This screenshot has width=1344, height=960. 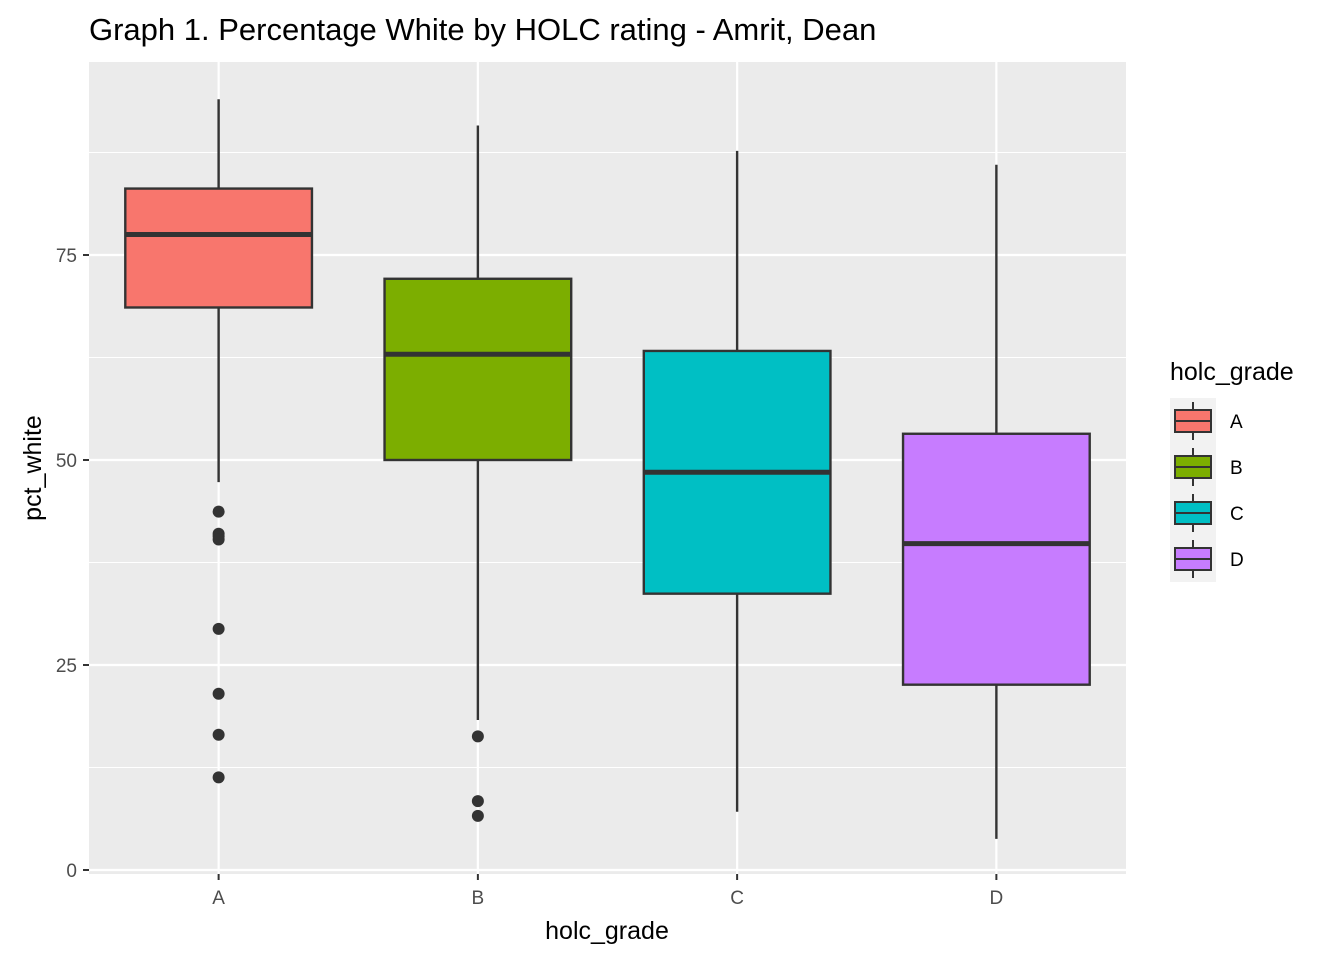 What do you see at coordinates (607, 931) in the screenshot?
I see `x-axis-title: holc_grade` at bounding box center [607, 931].